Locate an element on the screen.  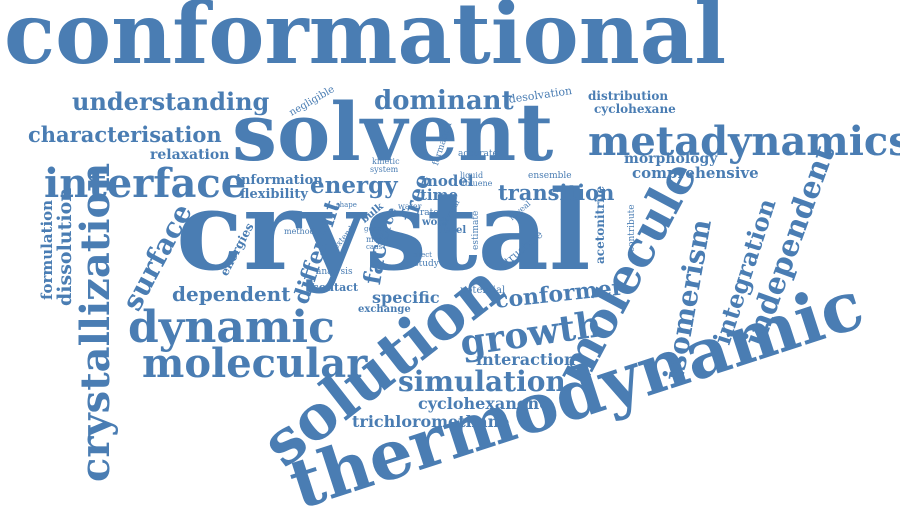
word-conformational: conformational is located at coordinates (365, 41).